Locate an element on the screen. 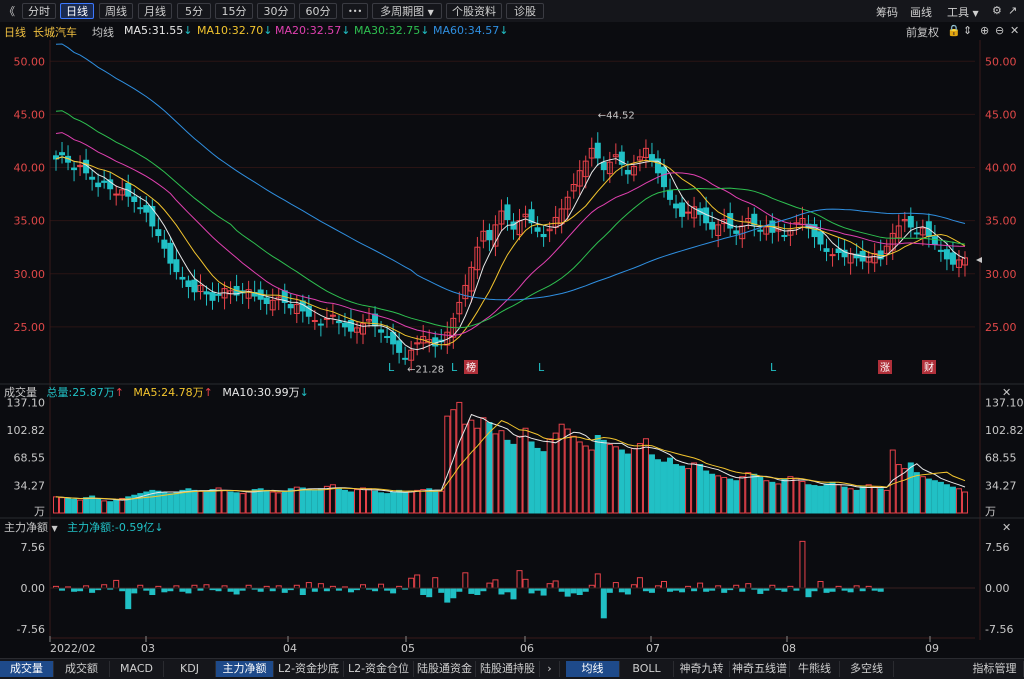 The width and height of the screenshot is (1024, 679). multi-period-label: 多周期图 is located at coordinates (402, 11).